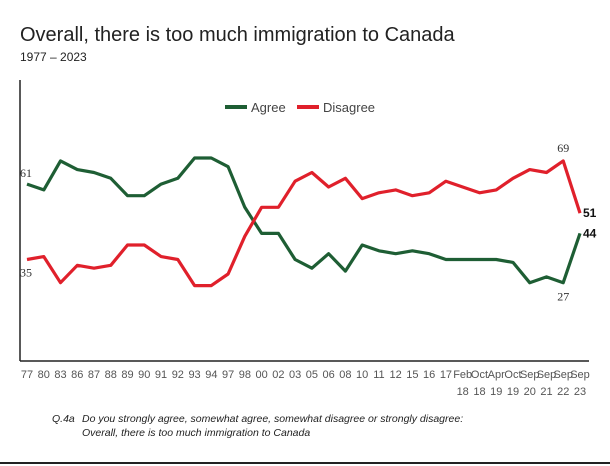 The width and height of the screenshot is (610, 466). I want to click on x-tick-label: Apr, so click(496, 375).